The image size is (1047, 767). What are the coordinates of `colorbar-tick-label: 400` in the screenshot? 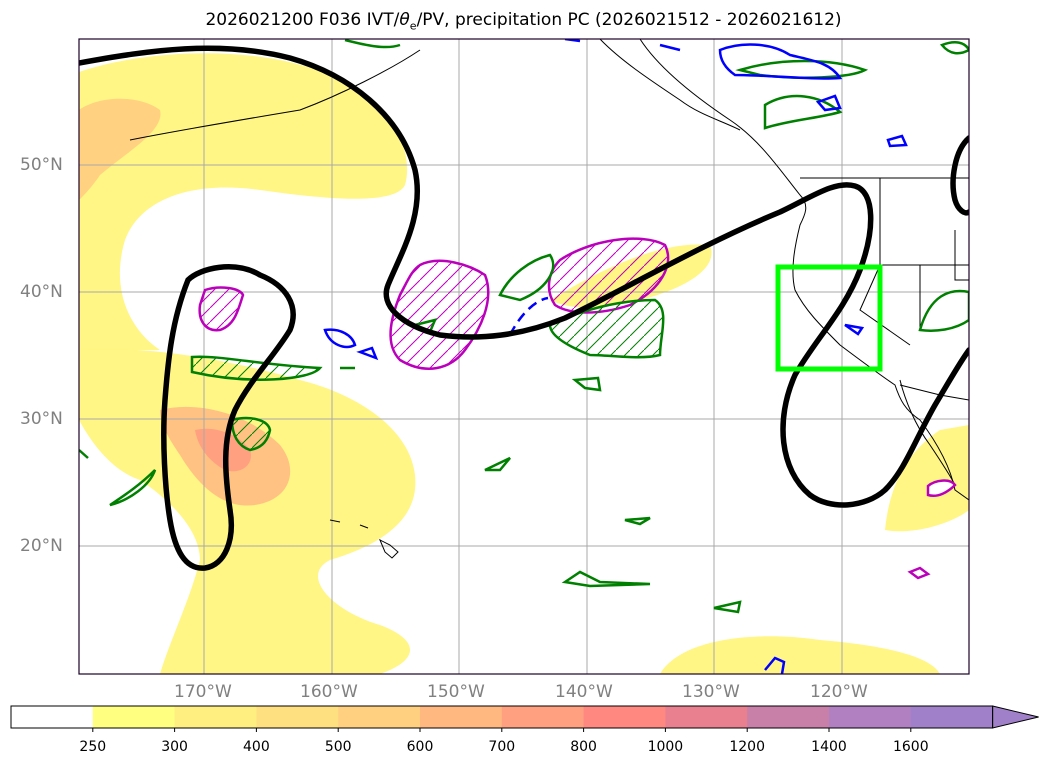 It's located at (256, 747).